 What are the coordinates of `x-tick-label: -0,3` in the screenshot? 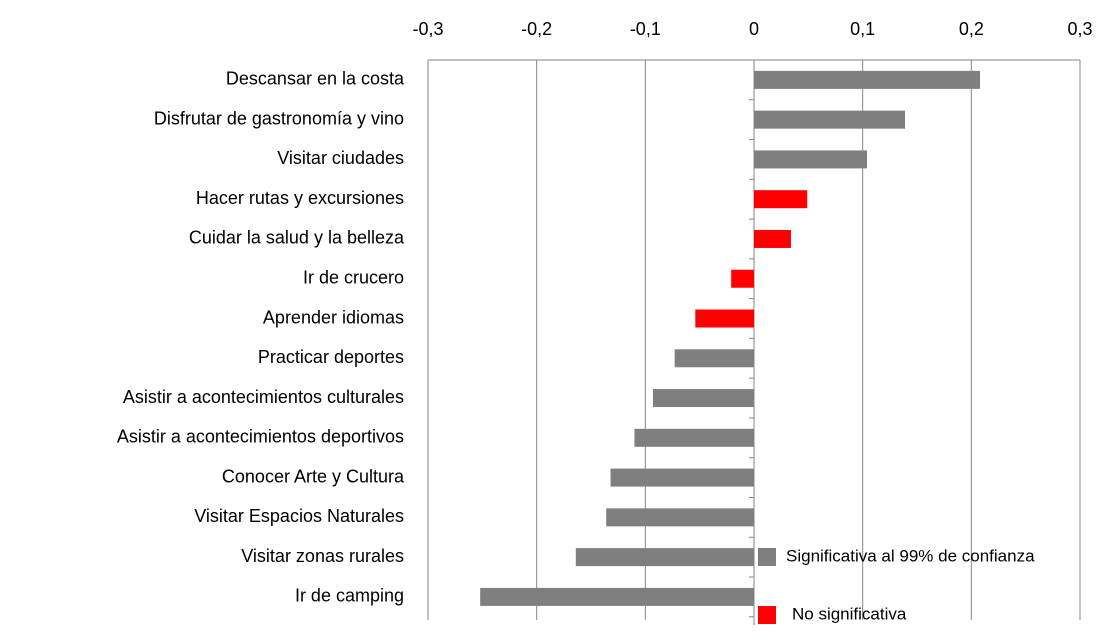 It's located at (427, 29).